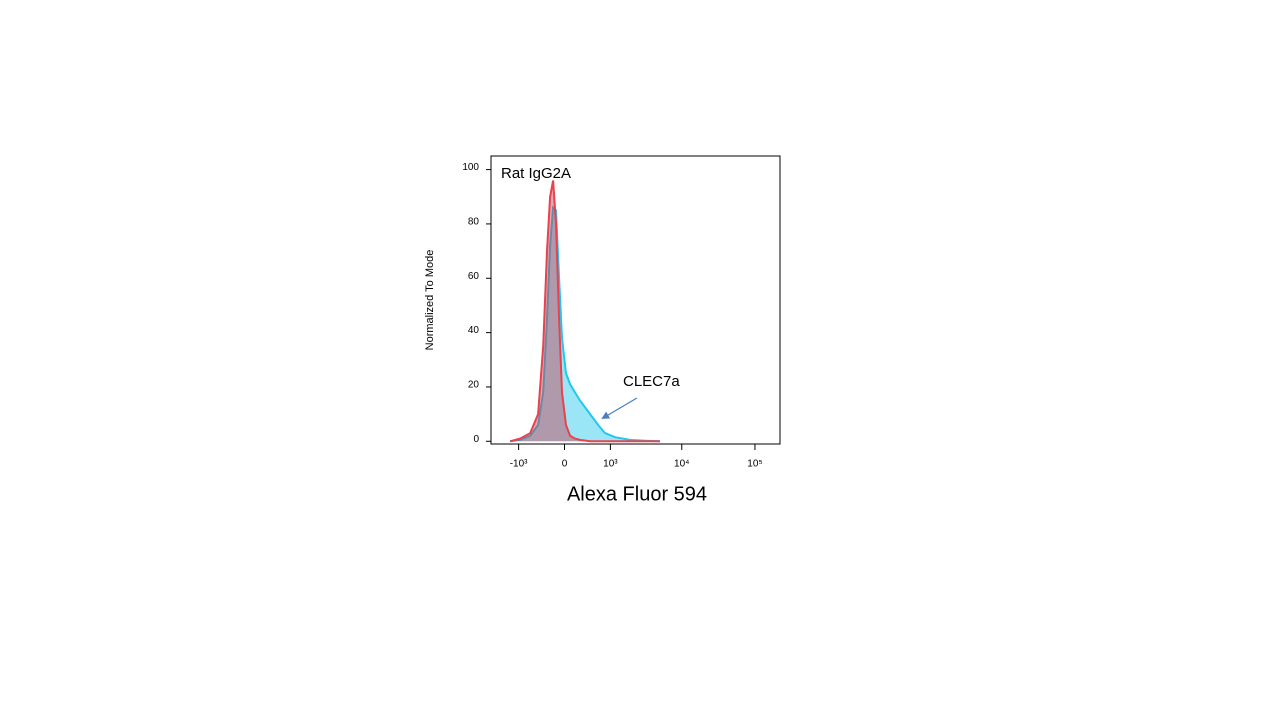 The width and height of the screenshot is (1280, 720). What do you see at coordinates (610, 464) in the screenshot?
I see `x-tick-label: 10³` at bounding box center [610, 464].